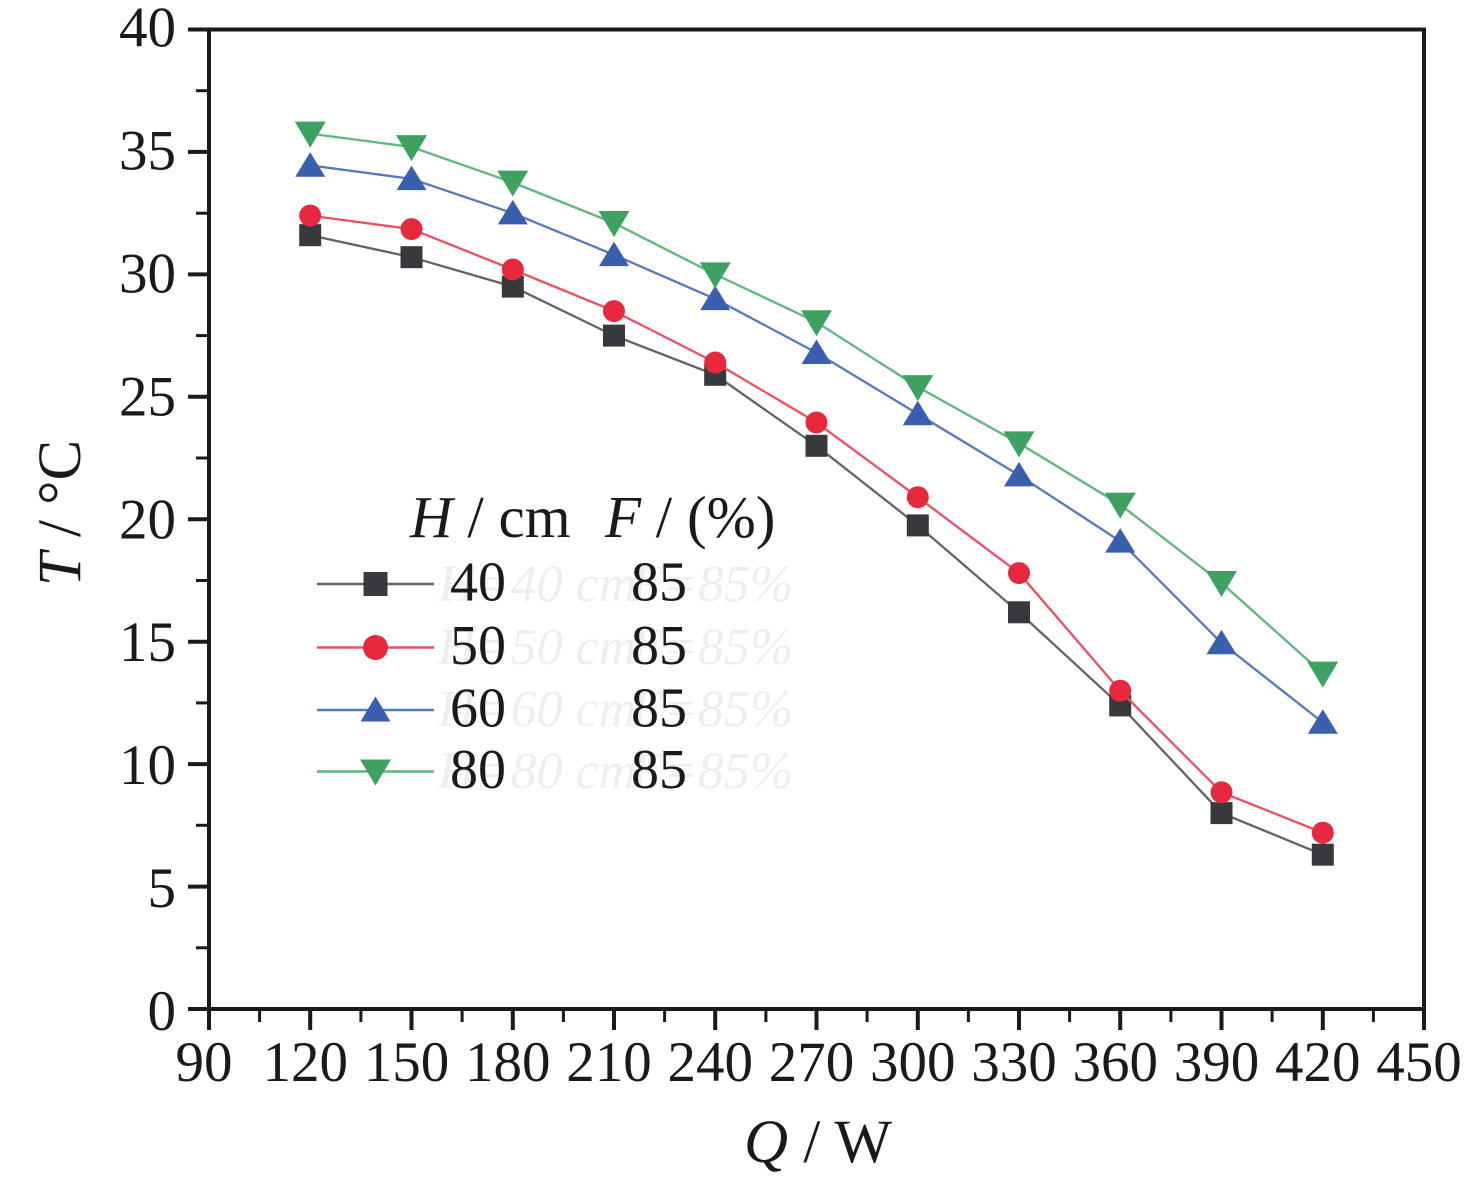  Describe the element at coordinates (162, 888) in the screenshot. I see `svg-text: 5` at that location.